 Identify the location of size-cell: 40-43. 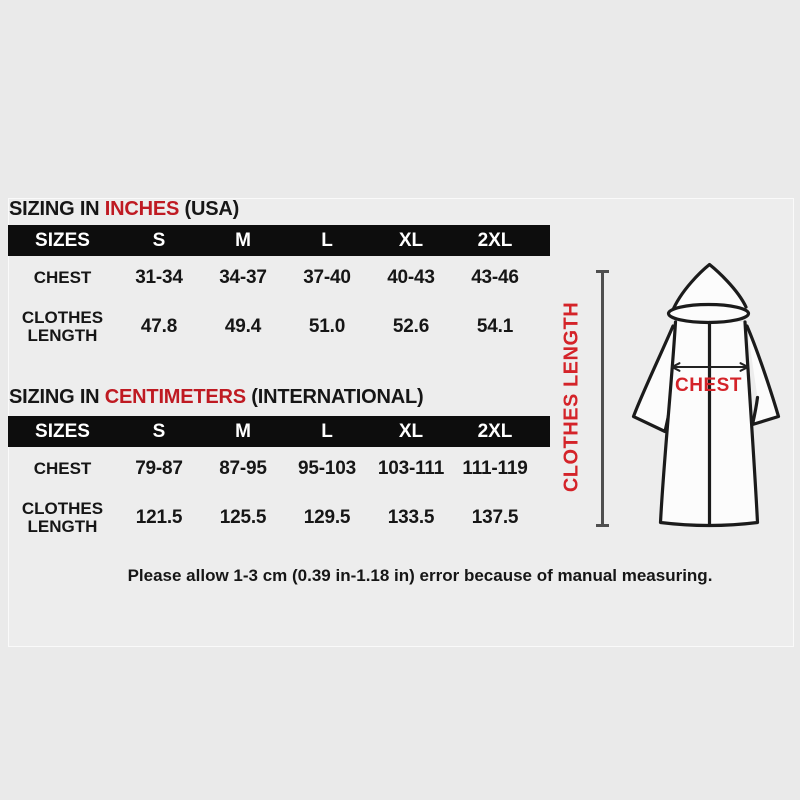
(411, 277).